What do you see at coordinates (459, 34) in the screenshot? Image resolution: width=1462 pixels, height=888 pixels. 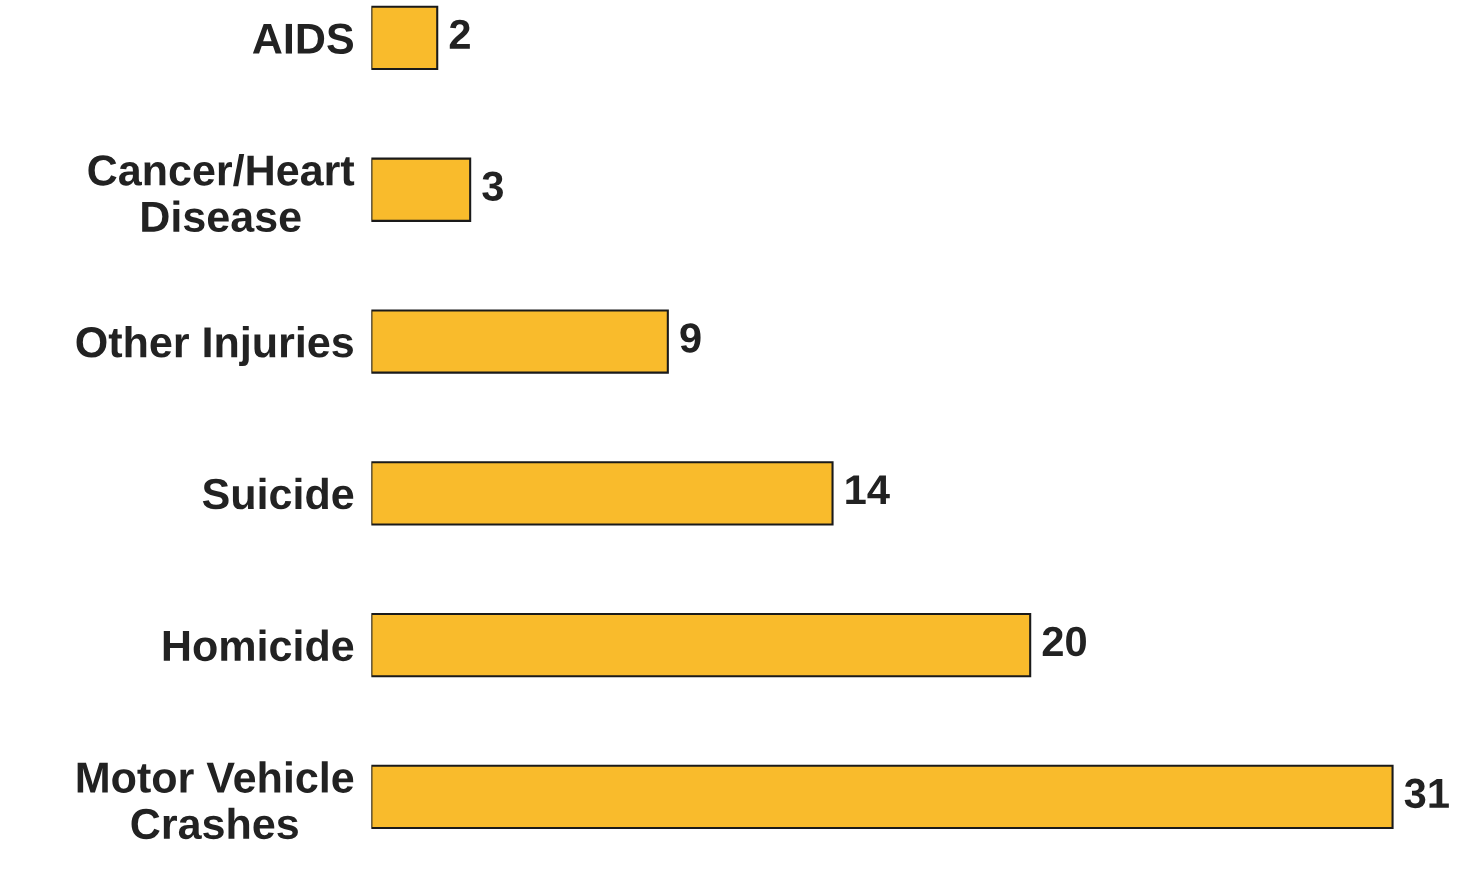 I see `data-label: 2` at bounding box center [459, 34].